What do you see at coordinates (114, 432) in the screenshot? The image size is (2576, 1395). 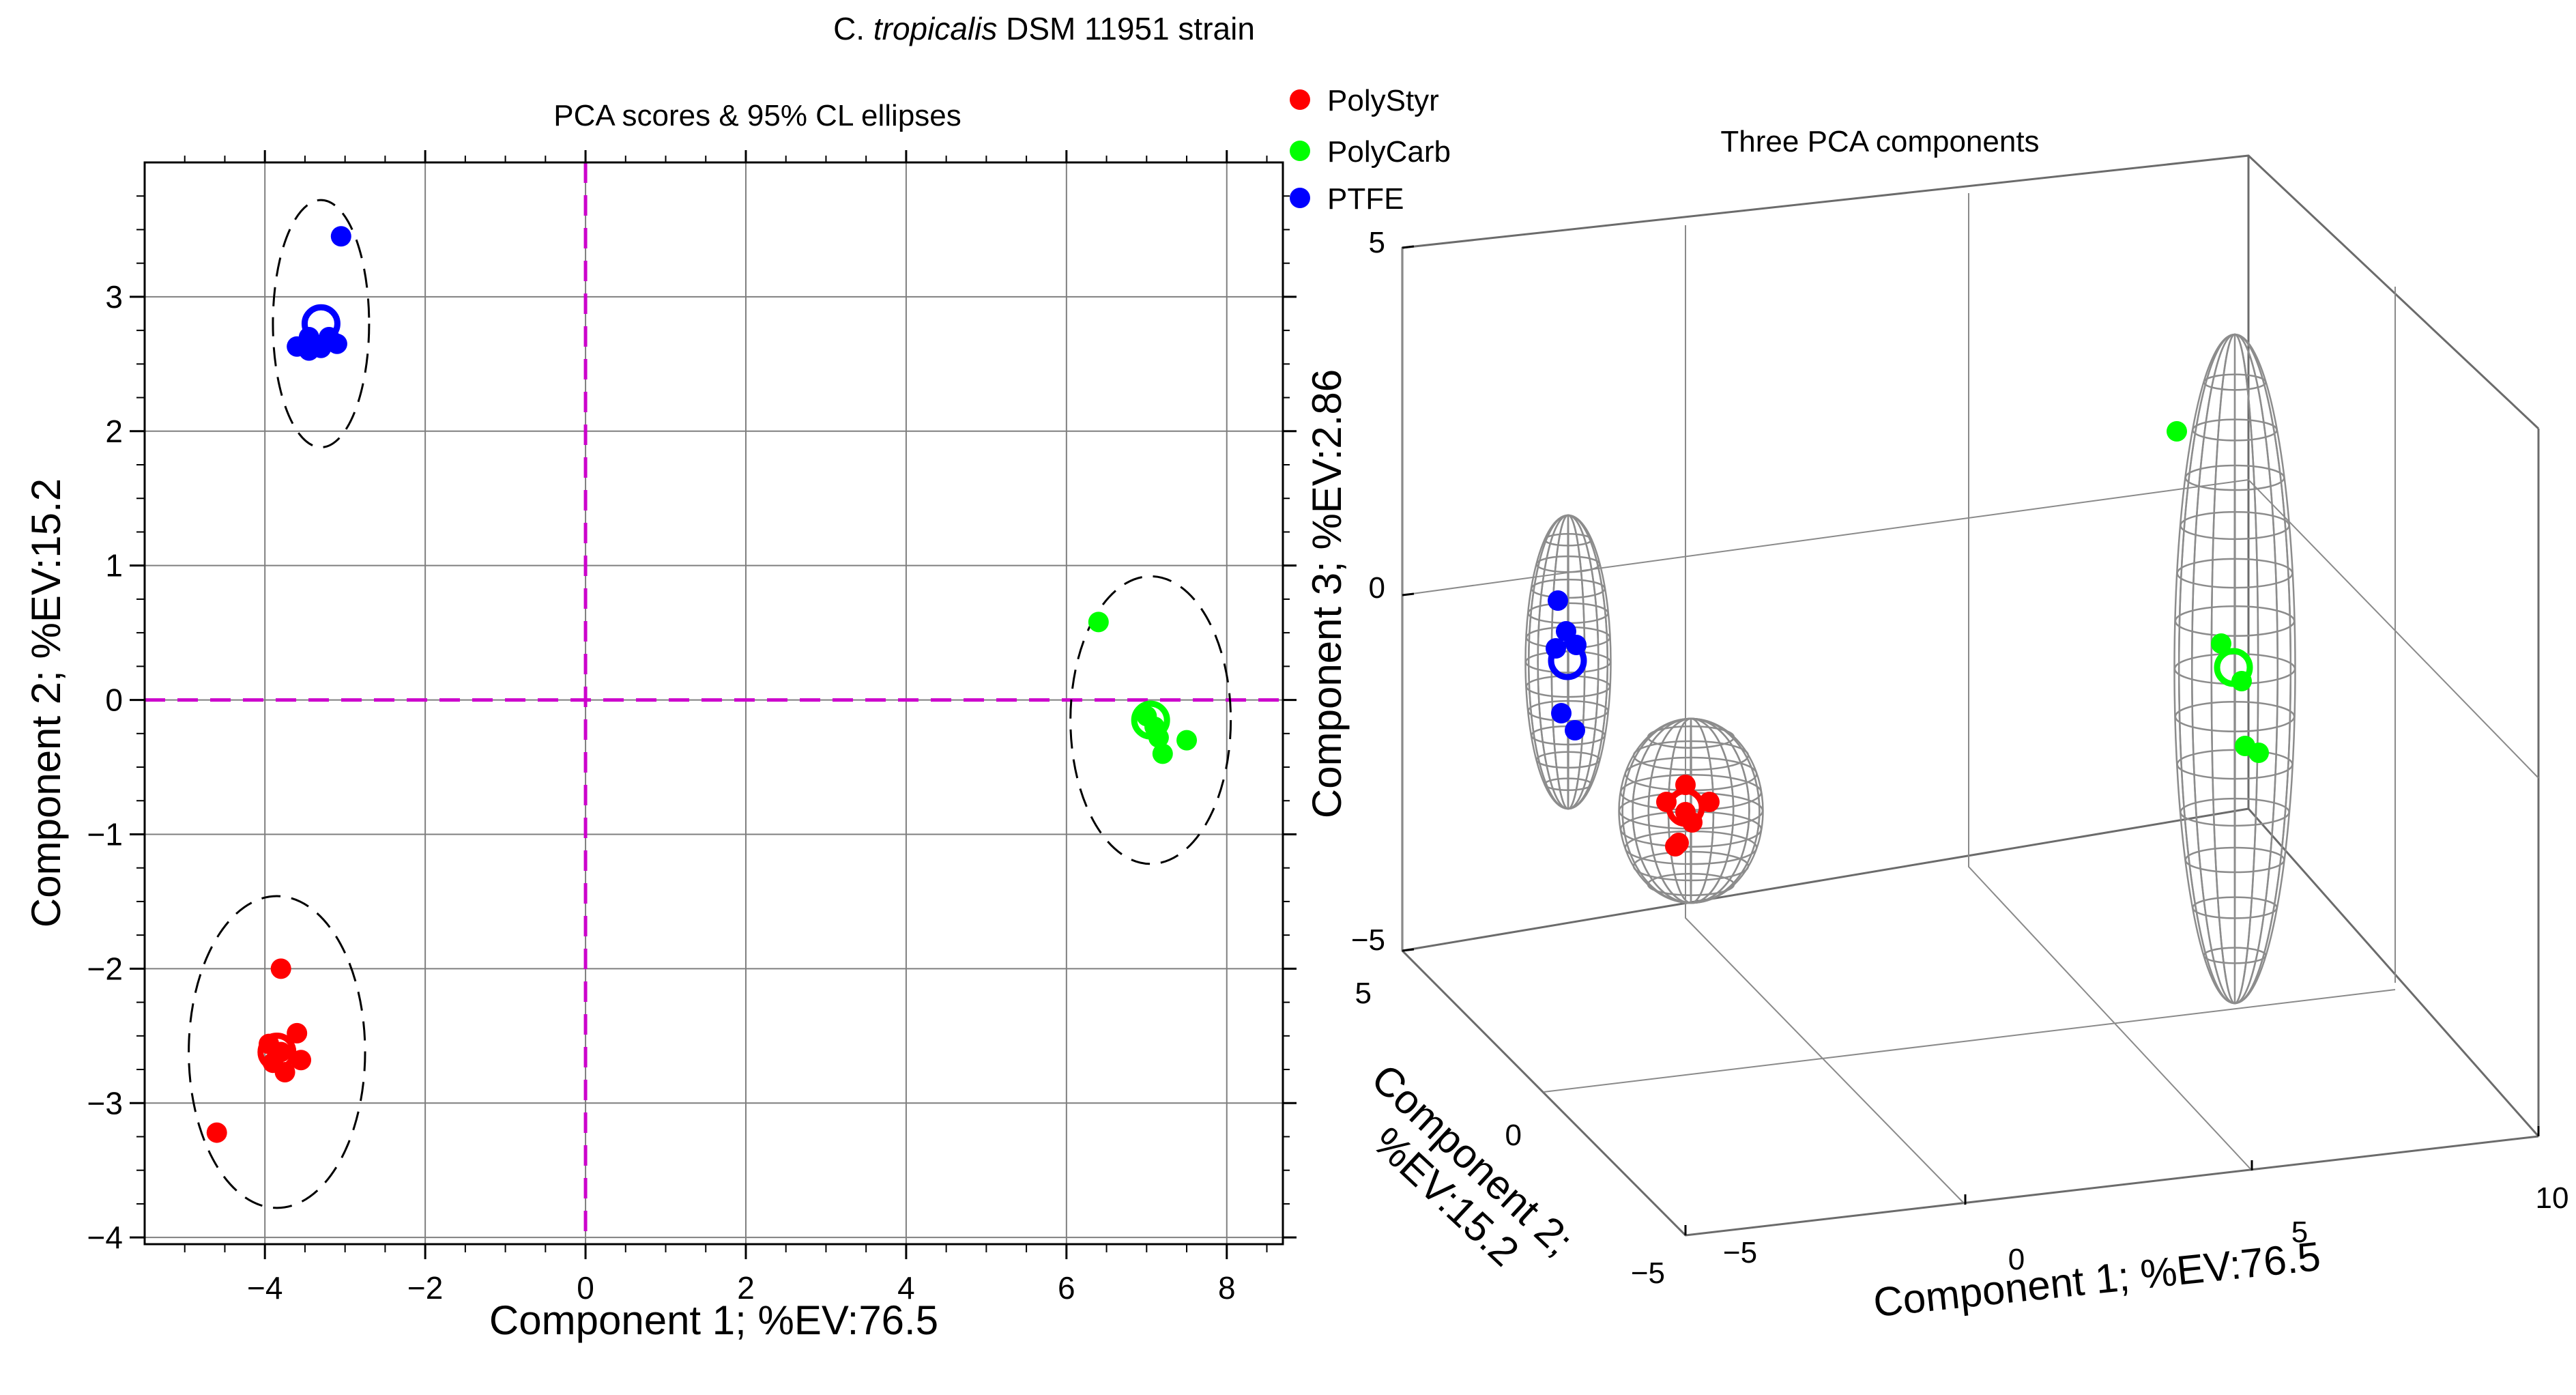 I see `ytick-label: 2` at bounding box center [114, 432].